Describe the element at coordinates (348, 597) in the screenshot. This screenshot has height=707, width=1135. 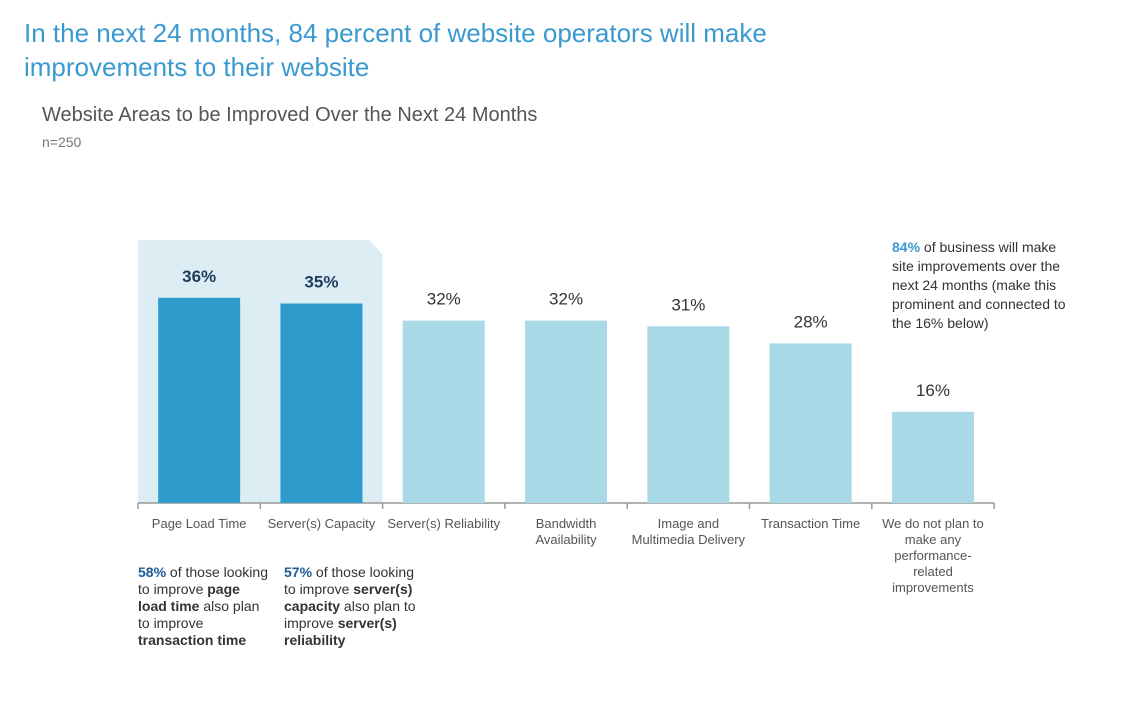
I see `annotation-text: server(s) capacity` at that location.